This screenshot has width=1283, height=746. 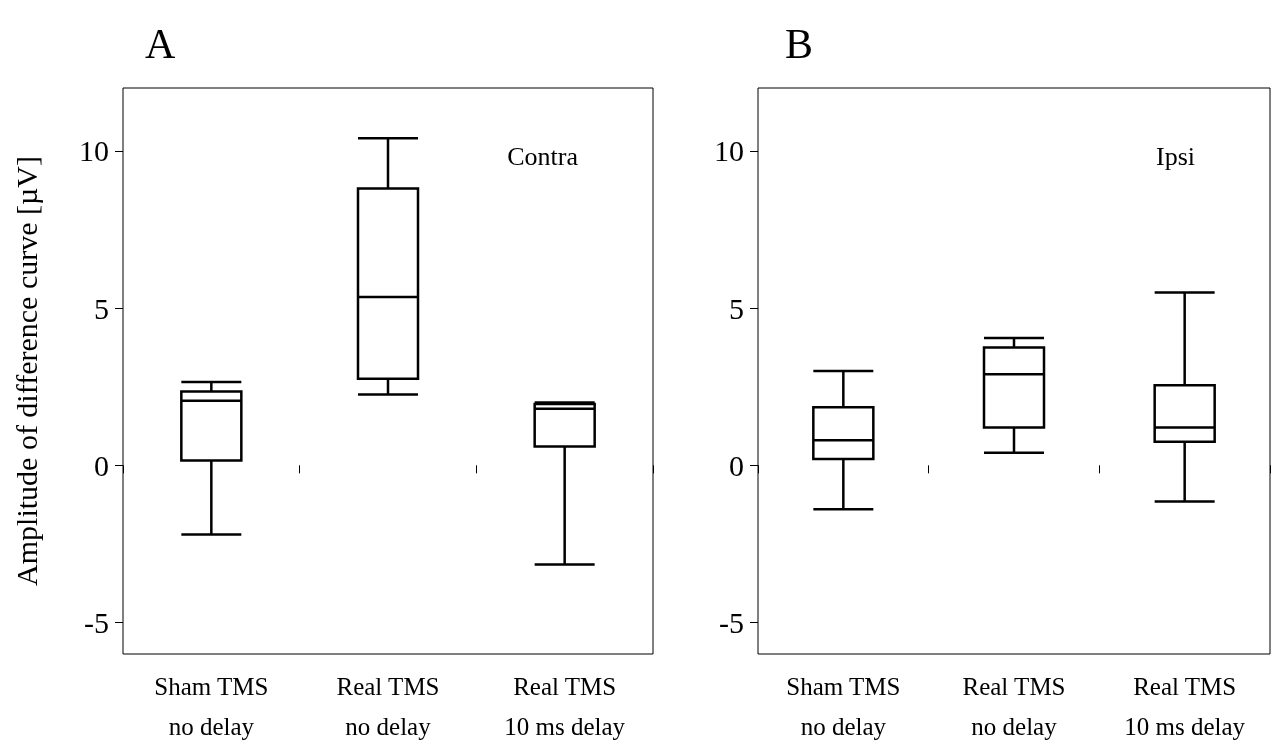 What do you see at coordinates (160, 44) in the screenshot?
I see `chart-title: A` at bounding box center [160, 44].